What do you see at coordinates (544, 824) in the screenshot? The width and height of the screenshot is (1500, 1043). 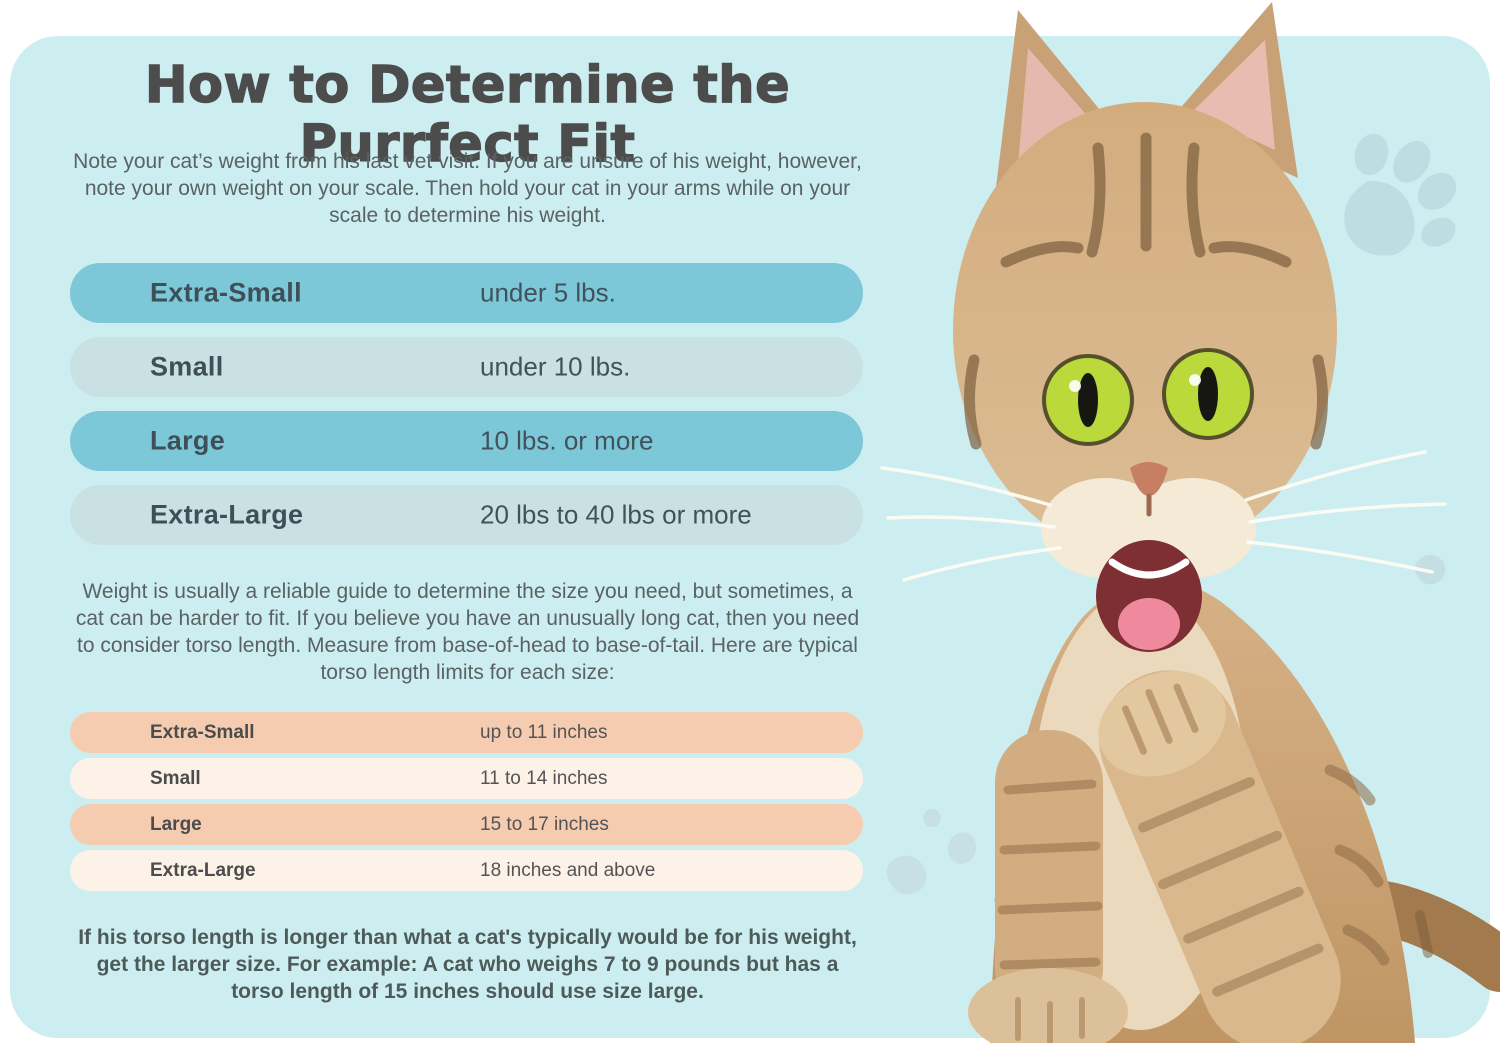 I see `size-value: 15 to 17 inches` at bounding box center [544, 824].